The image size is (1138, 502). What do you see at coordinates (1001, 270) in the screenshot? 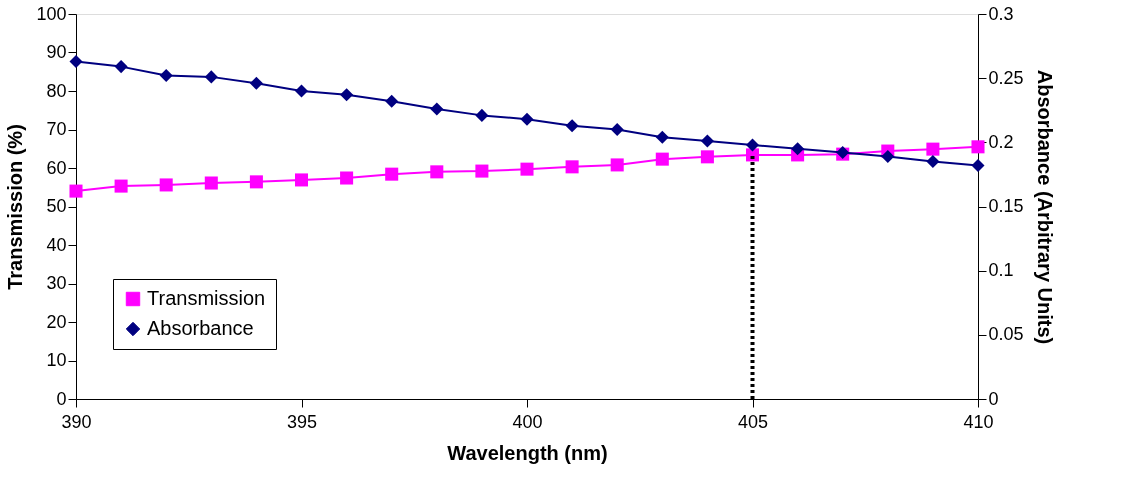
I see `y2-tick-label: 0.1` at bounding box center [1001, 270].